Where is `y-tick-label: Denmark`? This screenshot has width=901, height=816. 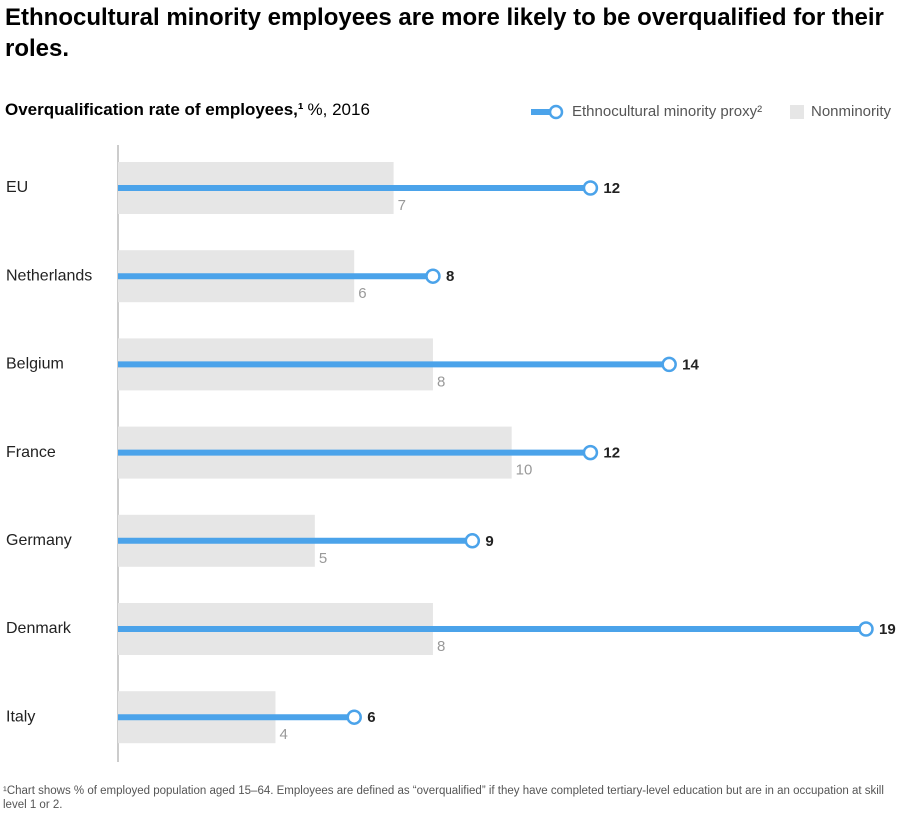 y-tick-label: Denmark is located at coordinates (39, 628).